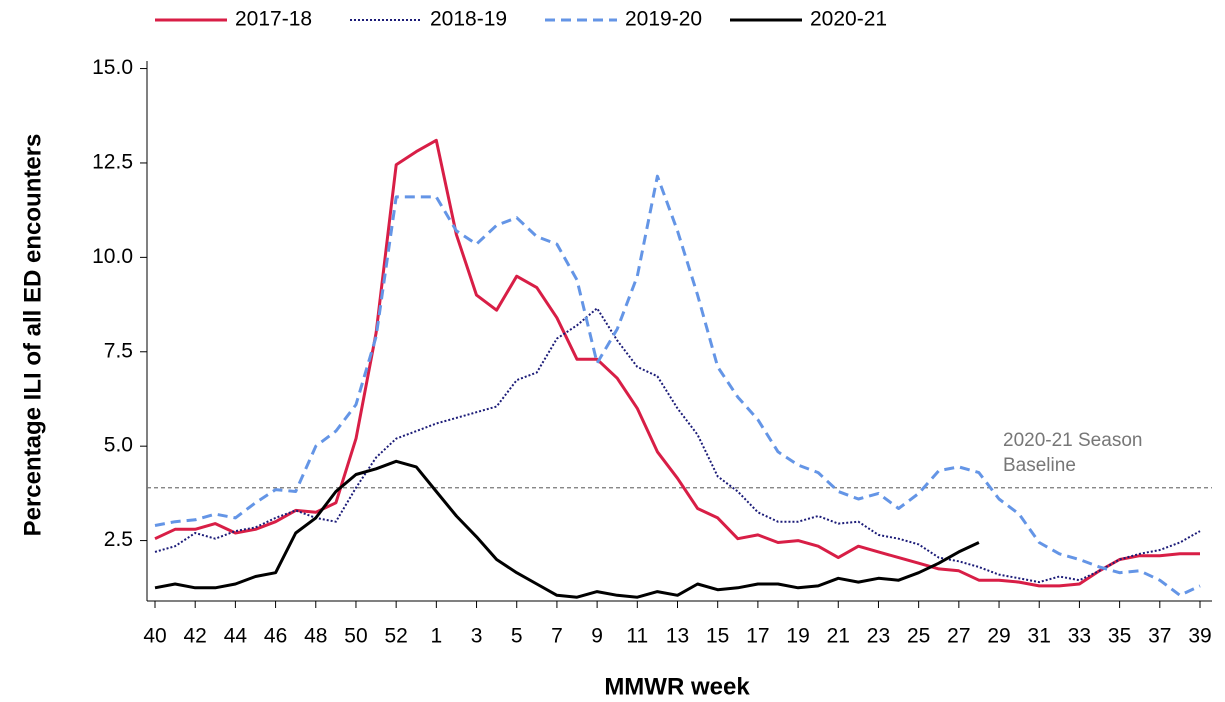 This screenshot has height=702, width=1225. What do you see at coordinates (1039, 636) in the screenshot?
I see `x-tick-label: 31` at bounding box center [1039, 636].